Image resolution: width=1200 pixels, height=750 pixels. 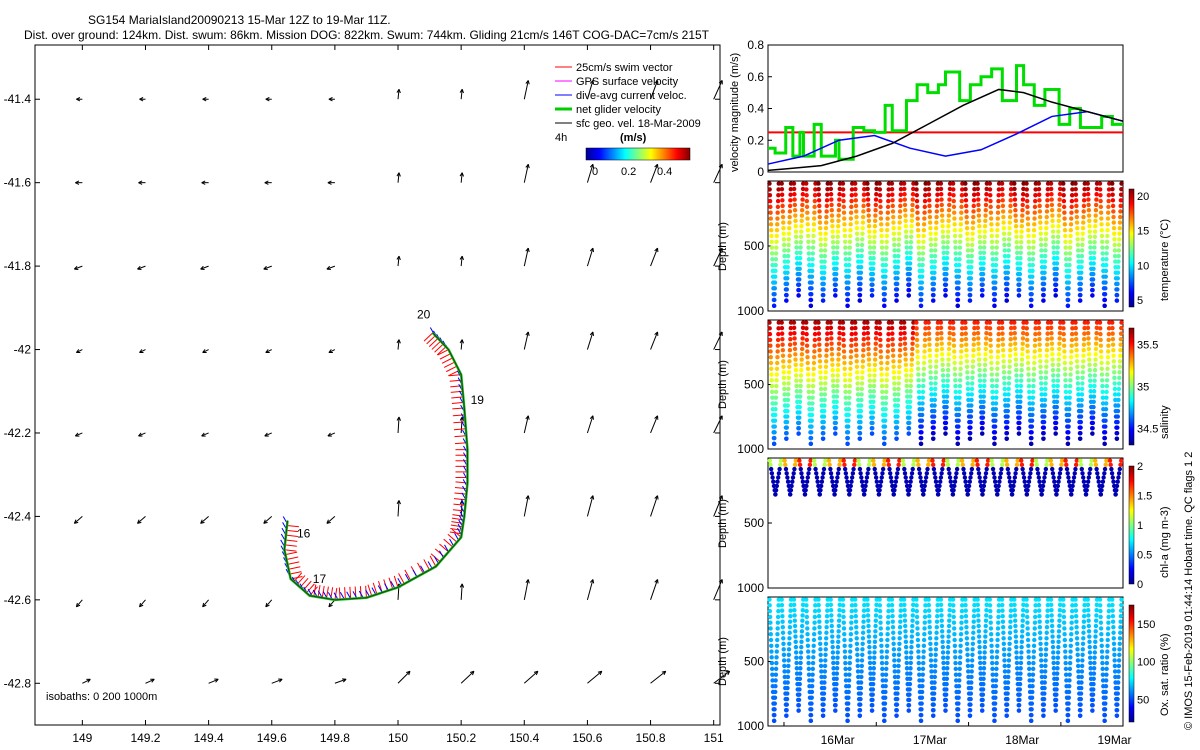 What do you see at coordinates (1022, 740) in the screenshot?
I see `time-tick-label: 18Mar` at bounding box center [1022, 740].